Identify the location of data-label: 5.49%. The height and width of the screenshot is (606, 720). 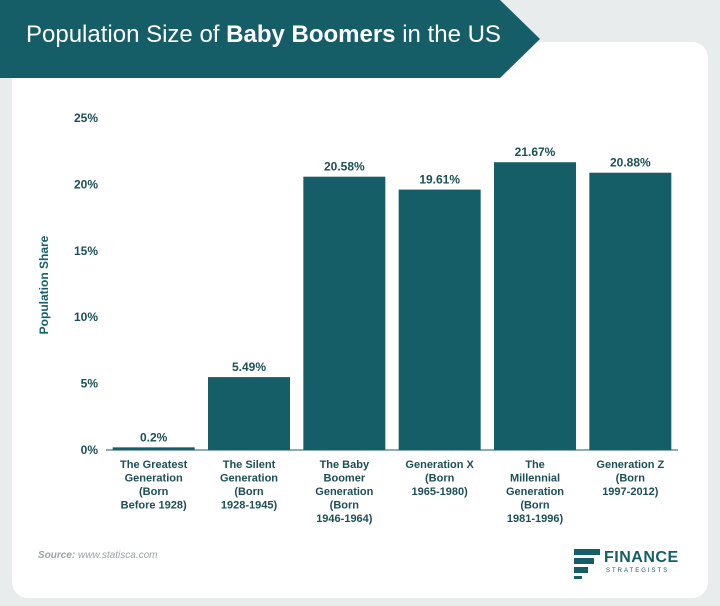
(249, 367).